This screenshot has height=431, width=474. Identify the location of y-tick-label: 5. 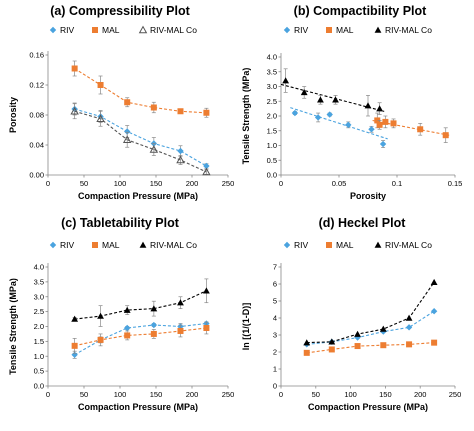
(275, 301).